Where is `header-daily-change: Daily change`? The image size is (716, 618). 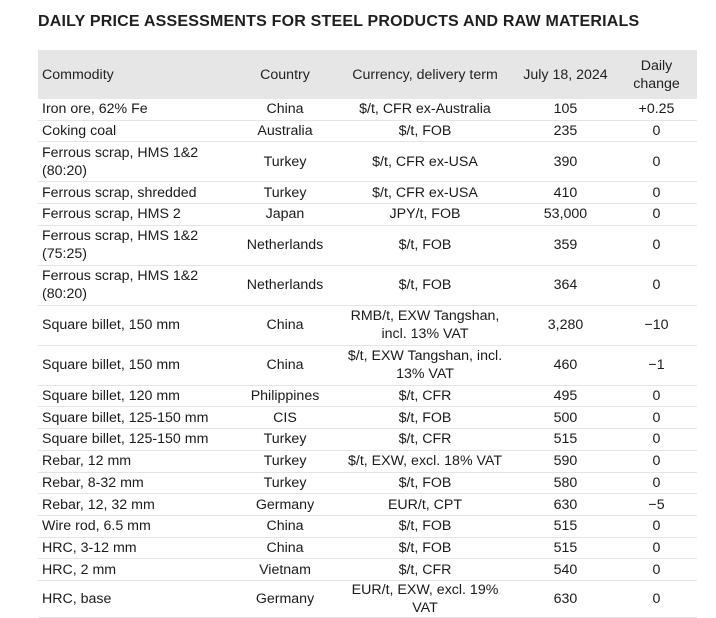 header-daily-change: Daily change is located at coordinates (656, 74).